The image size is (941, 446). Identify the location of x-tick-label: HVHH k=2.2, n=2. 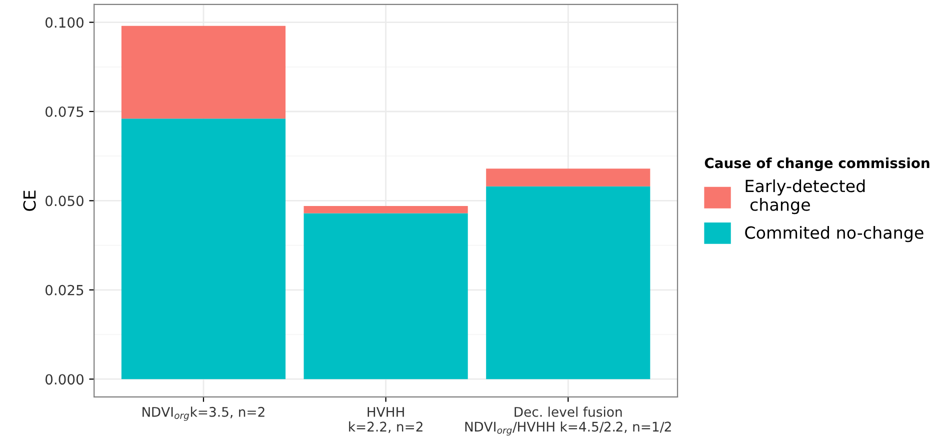
(385, 420).